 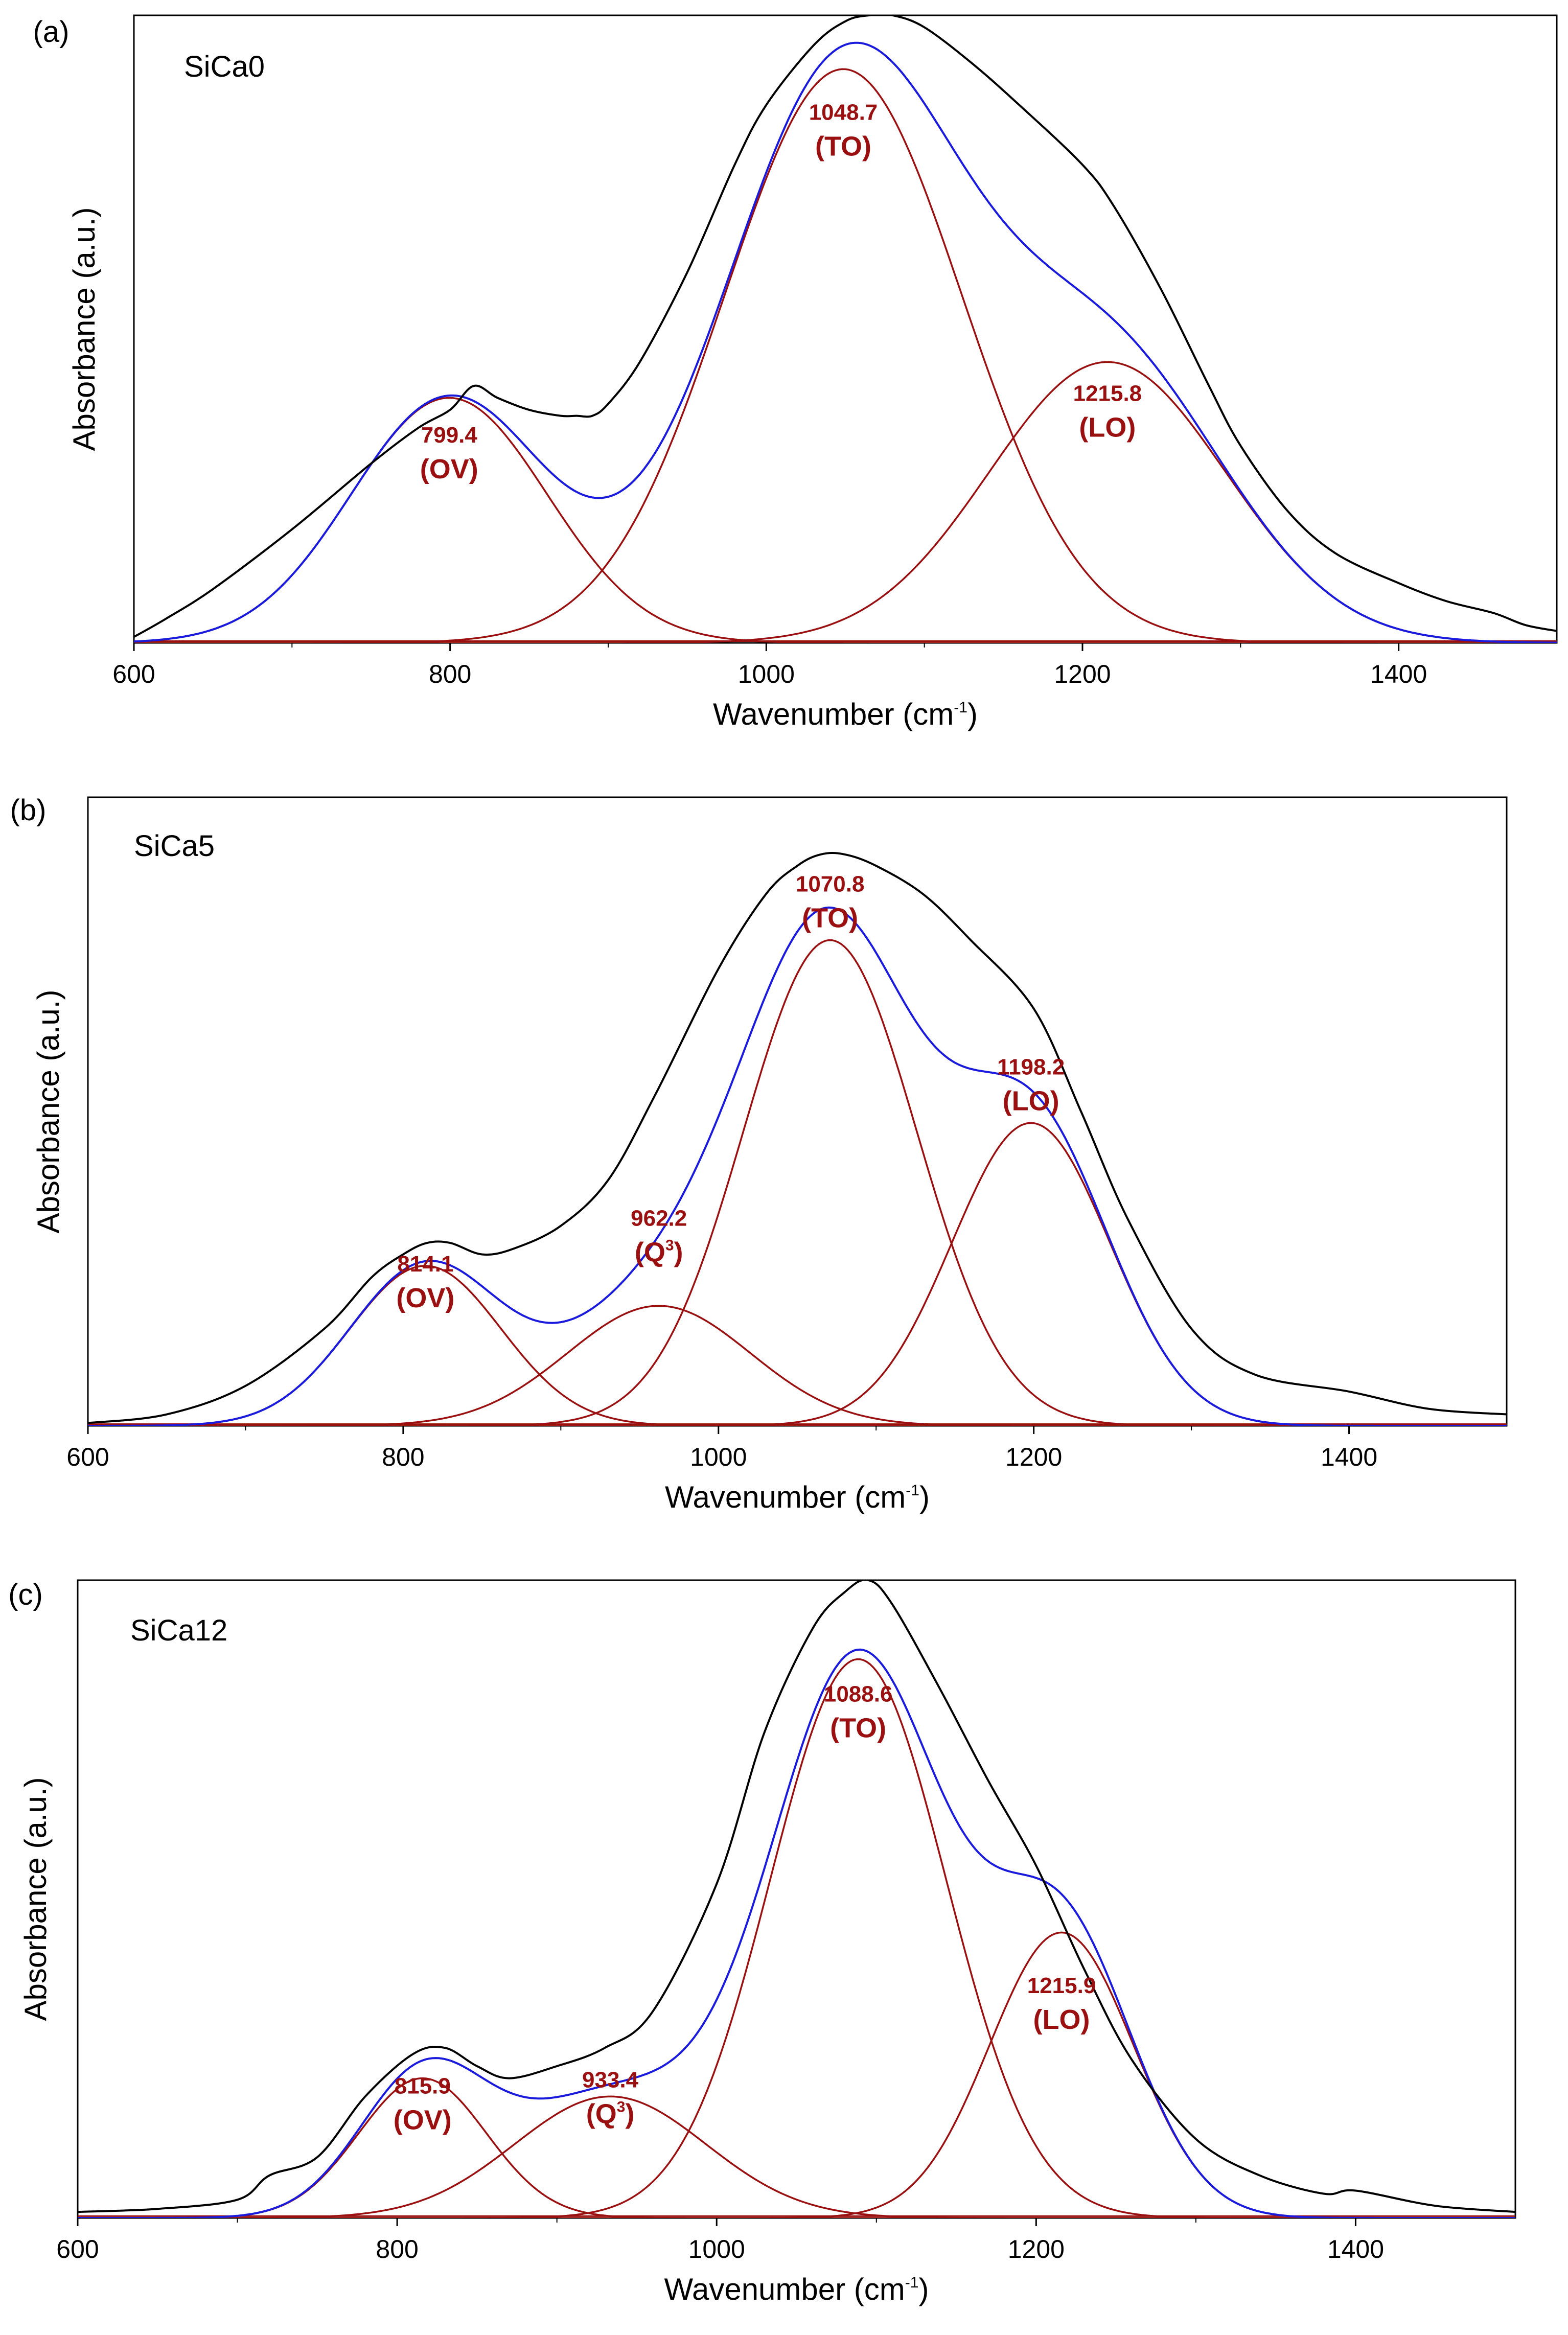 What do you see at coordinates (29, 810) in the screenshot?
I see `panel-letter: (b)` at bounding box center [29, 810].